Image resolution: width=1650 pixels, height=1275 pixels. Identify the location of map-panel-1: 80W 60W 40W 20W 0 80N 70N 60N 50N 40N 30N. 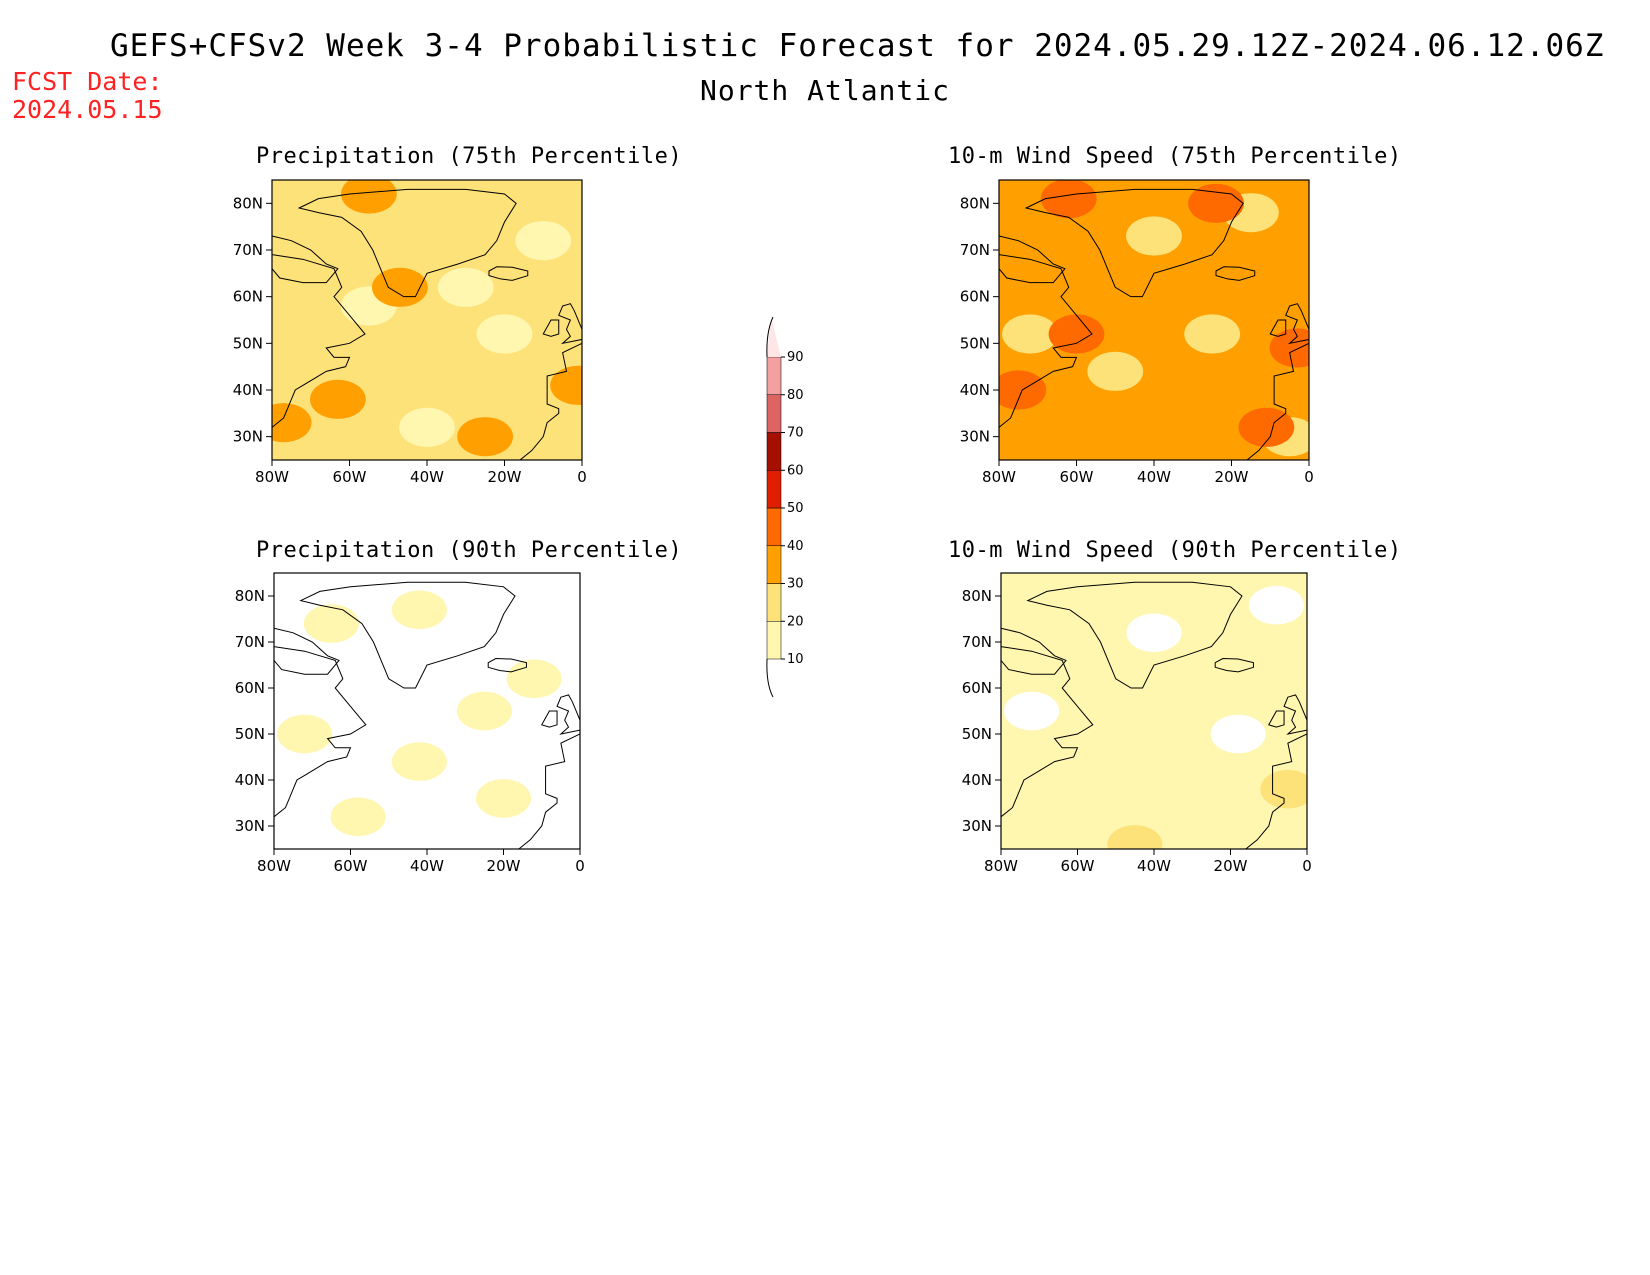
(410, 332).